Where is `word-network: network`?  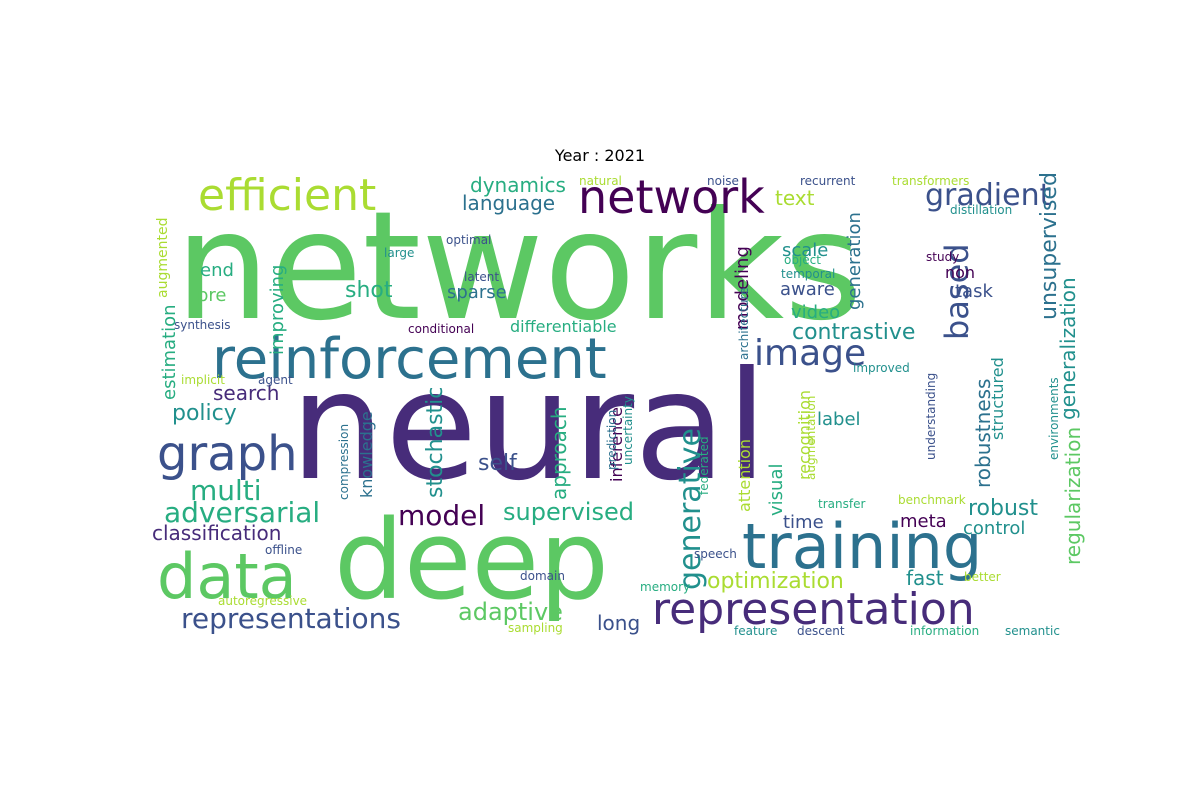 word-network: network is located at coordinates (671, 197).